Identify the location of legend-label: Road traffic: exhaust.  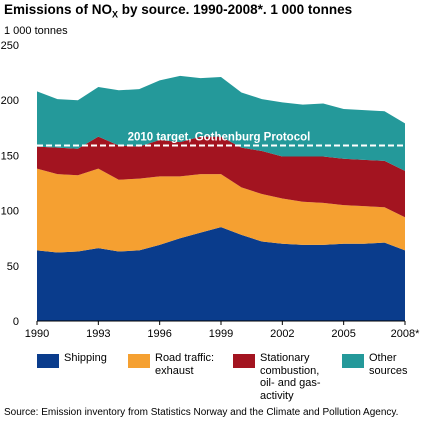
(185, 364).